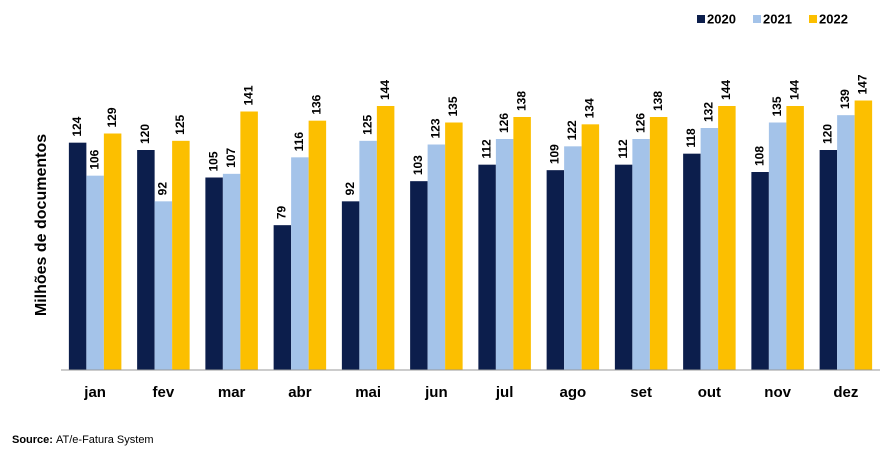 Image resolution: width=891 pixels, height=452 pixels. Describe the element at coordinates (299, 142) in the screenshot. I see `value-label: 116` at that location.